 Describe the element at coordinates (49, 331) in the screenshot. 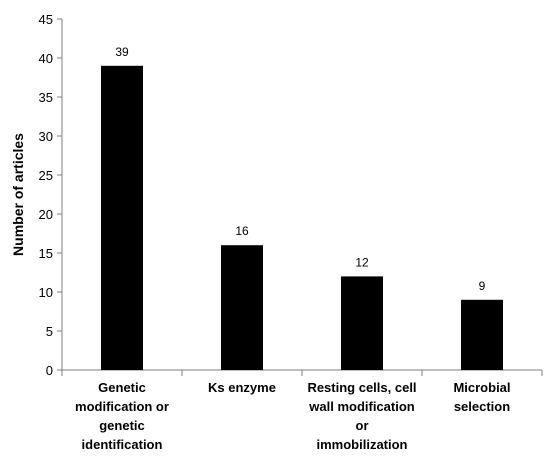

I see `y-tick-label: 5` at that location.